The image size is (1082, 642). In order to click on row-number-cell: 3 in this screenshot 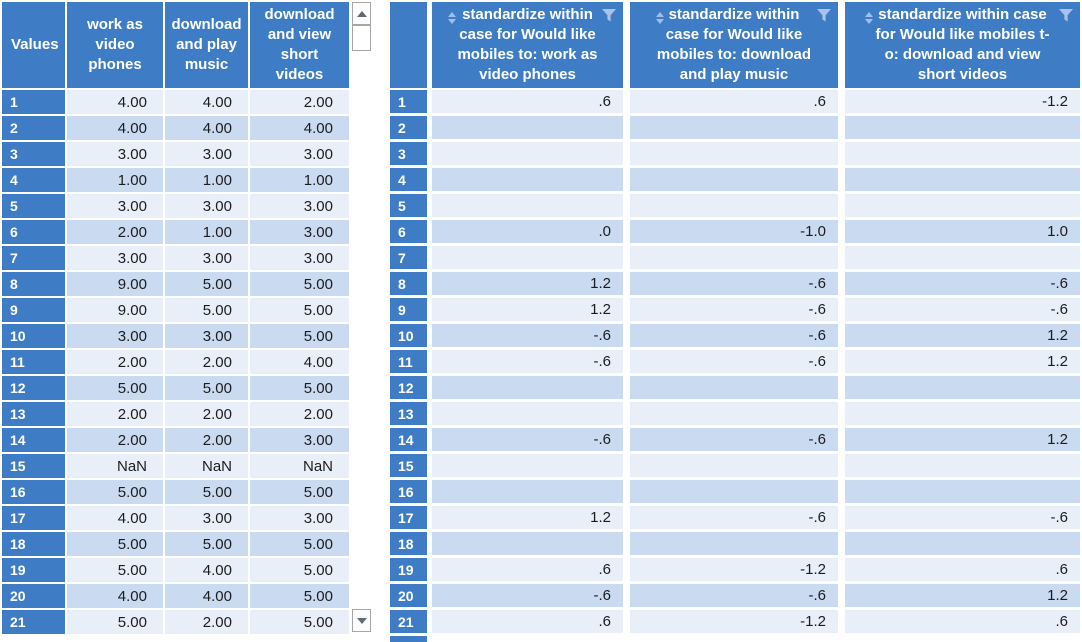, I will do `click(408, 153)`.